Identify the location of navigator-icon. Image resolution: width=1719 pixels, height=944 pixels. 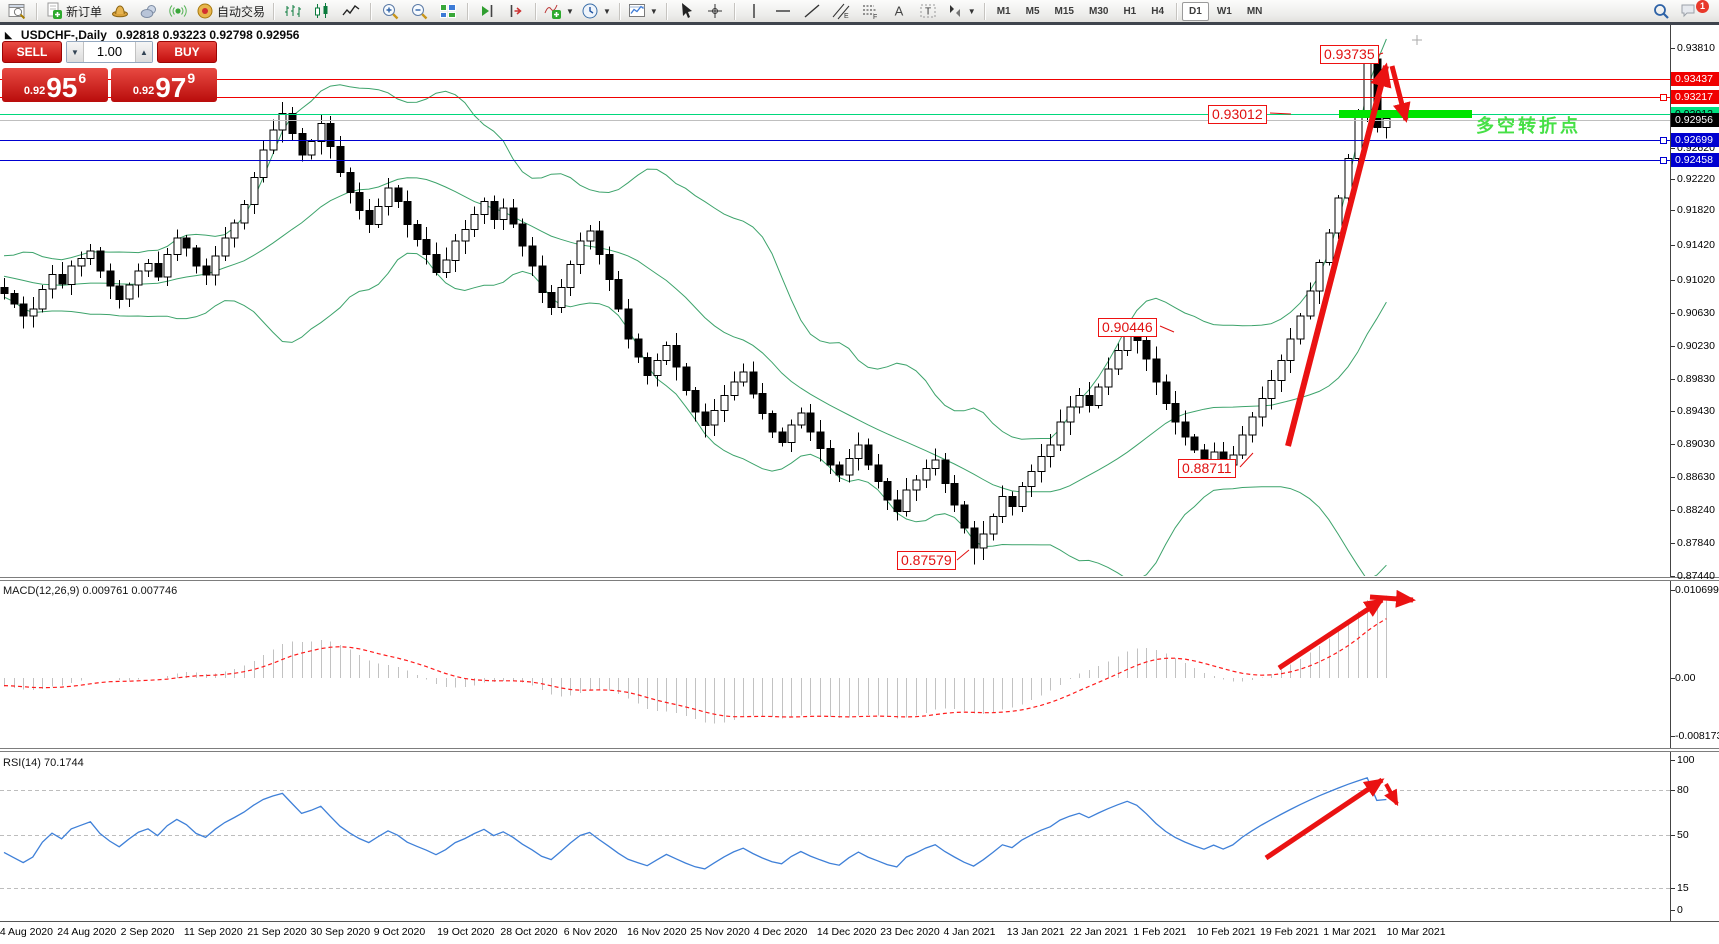
(149, 11).